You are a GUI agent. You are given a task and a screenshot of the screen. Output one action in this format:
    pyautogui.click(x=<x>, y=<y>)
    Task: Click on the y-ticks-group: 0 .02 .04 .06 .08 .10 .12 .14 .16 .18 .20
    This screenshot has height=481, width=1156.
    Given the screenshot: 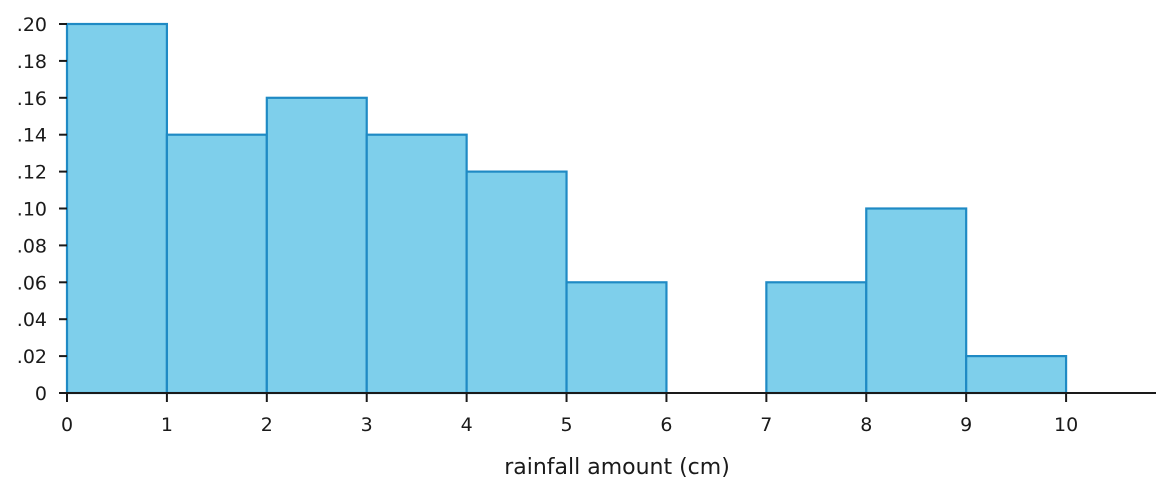 What is the action you would take?
    pyautogui.click(x=42, y=209)
    